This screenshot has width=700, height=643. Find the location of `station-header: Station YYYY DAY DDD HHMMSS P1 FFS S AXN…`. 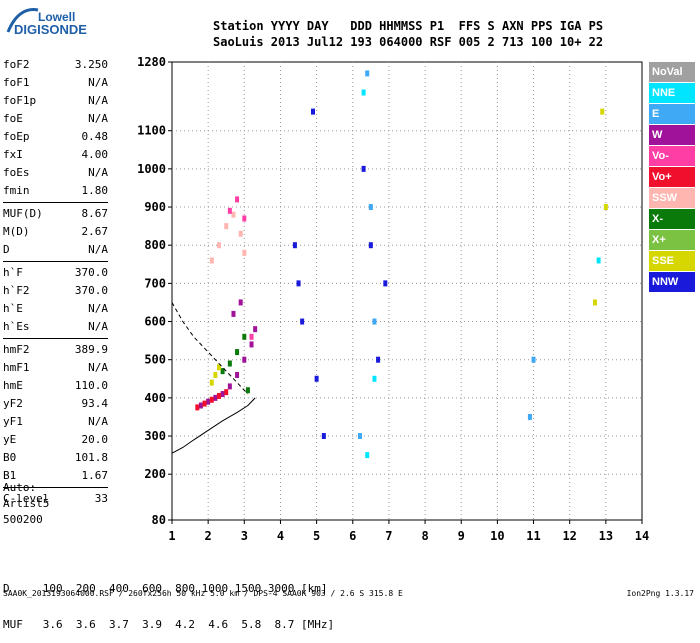

station-header: Station YYYY DAY DDD HHMMSS P1 FFS S AXN… is located at coordinates (408, 34).